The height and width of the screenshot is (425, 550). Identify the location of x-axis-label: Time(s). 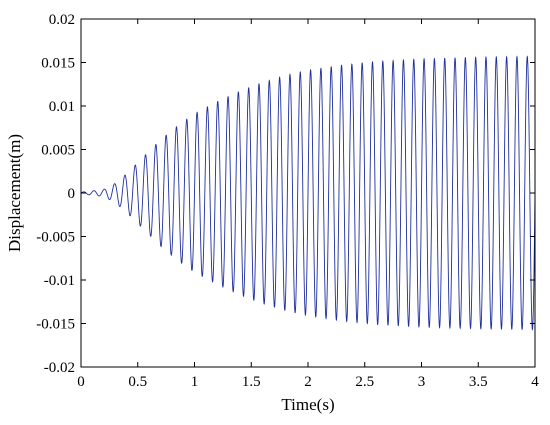
(307, 404).